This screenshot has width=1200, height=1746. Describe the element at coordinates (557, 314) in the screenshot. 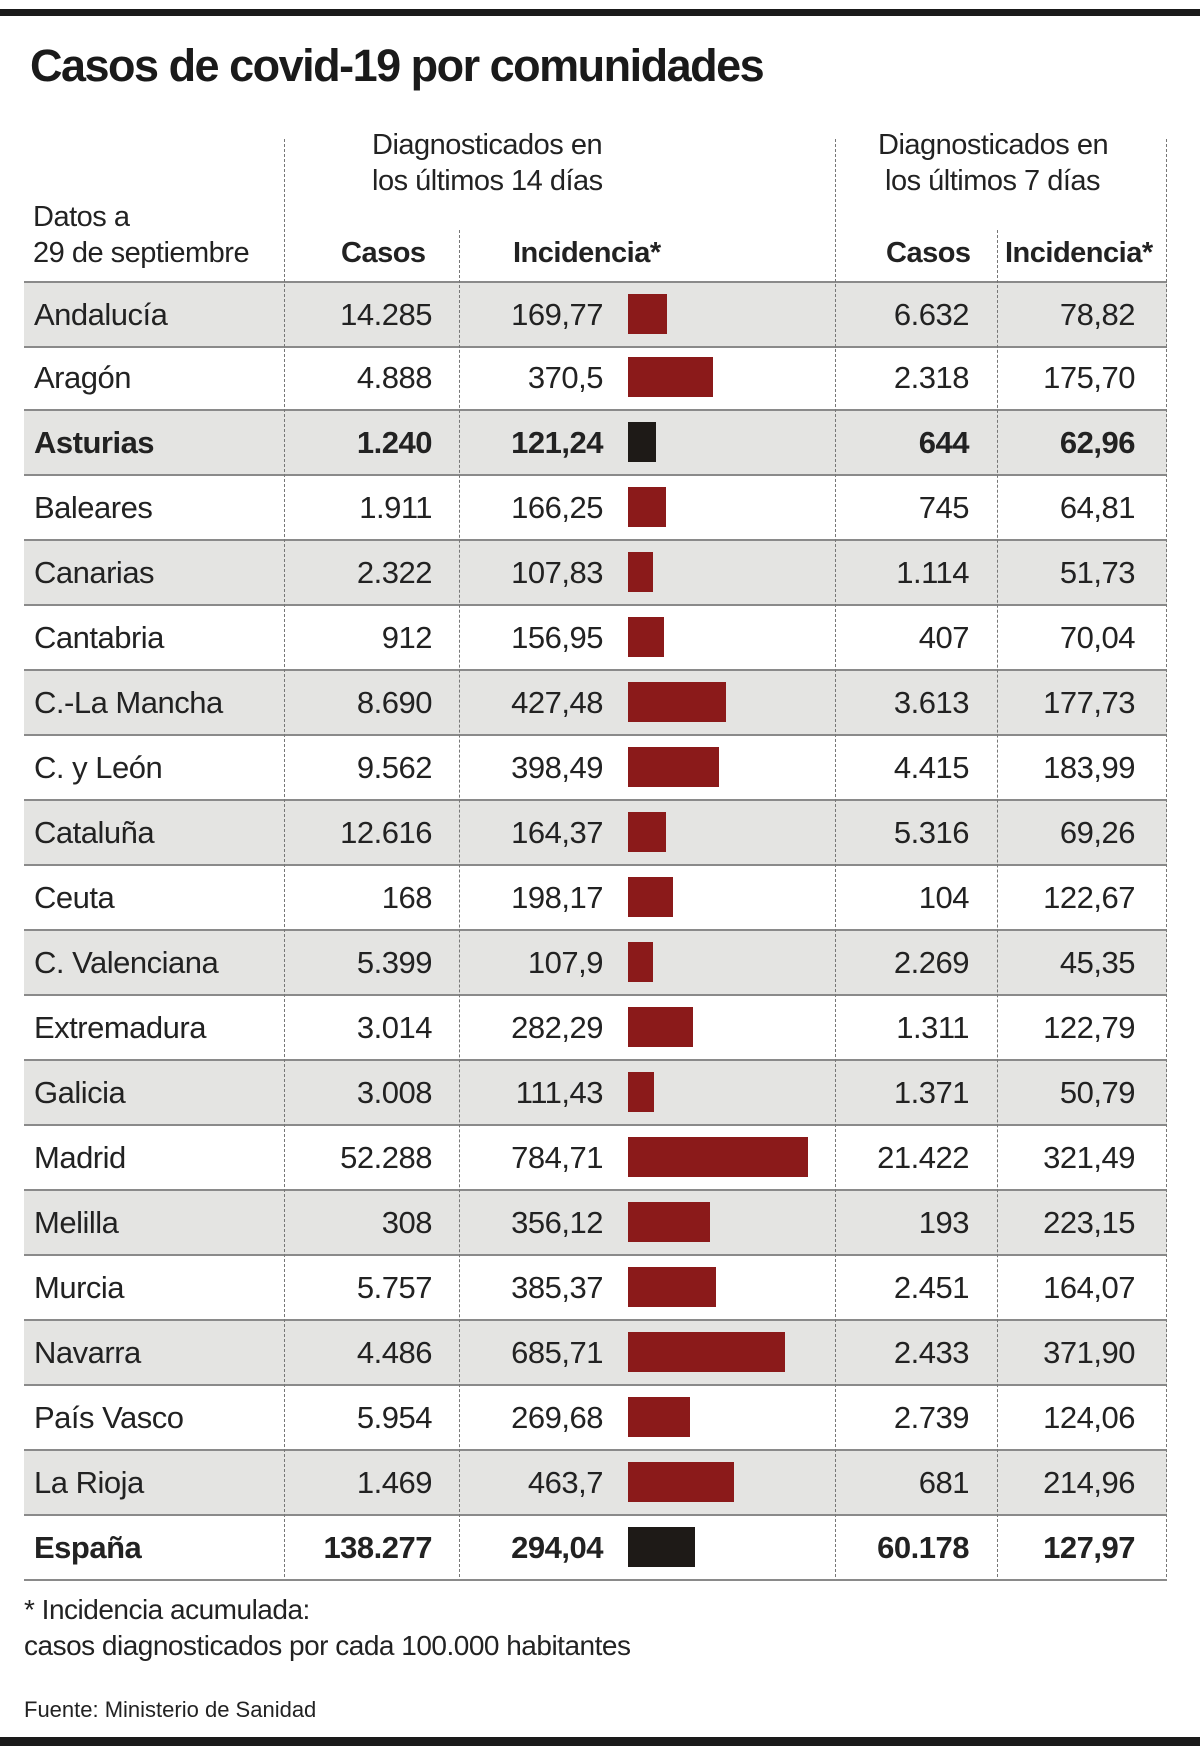

I see `incidencia-14-cell: 169,77` at that location.